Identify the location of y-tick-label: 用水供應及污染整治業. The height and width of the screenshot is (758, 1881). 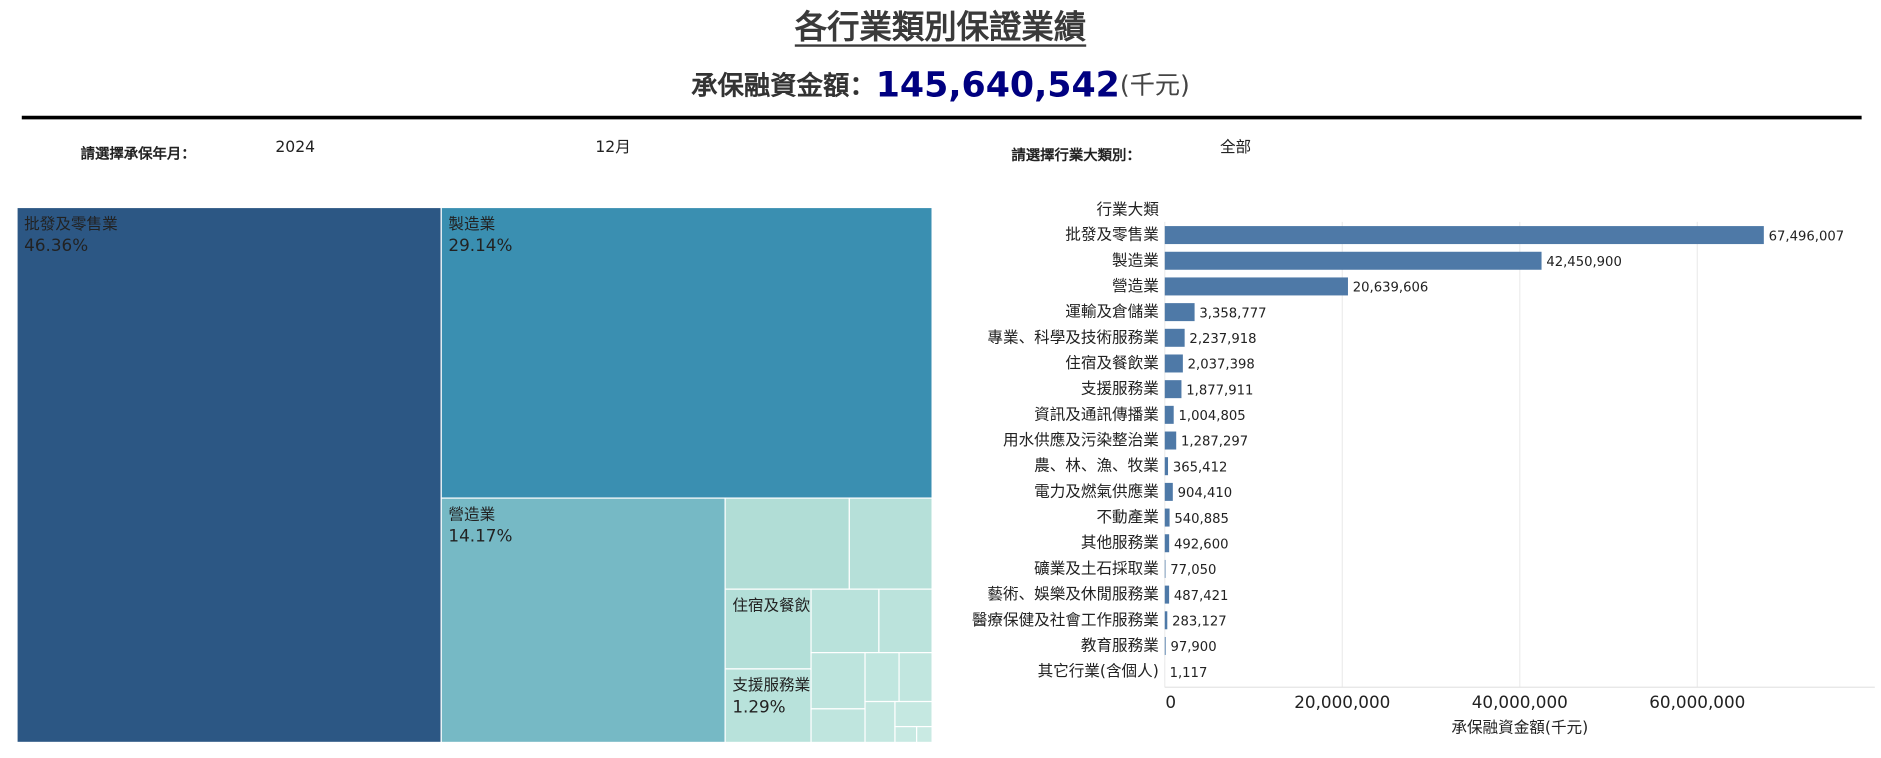
(1081, 439).